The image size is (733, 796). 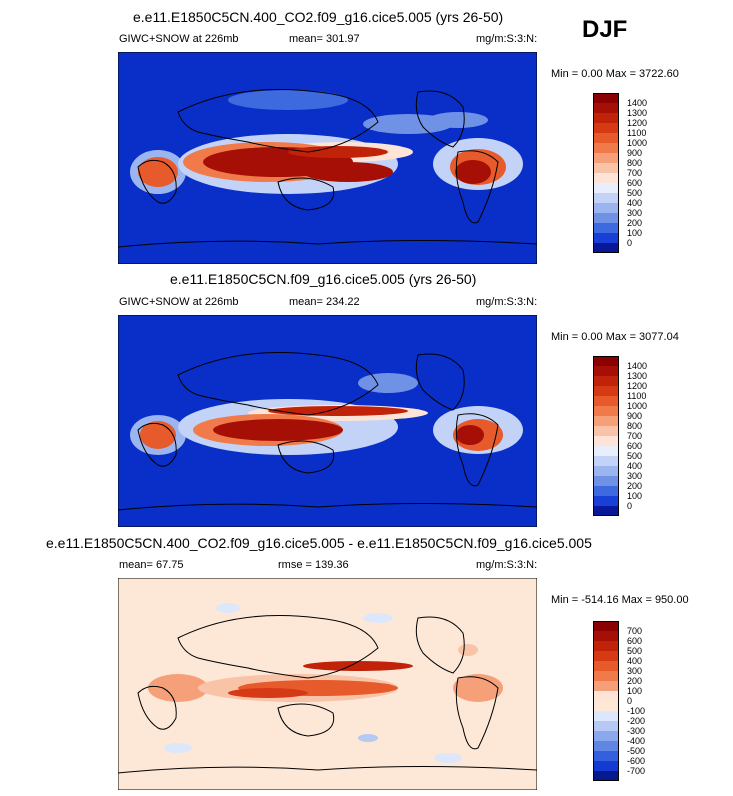 What do you see at coordinates (637, 113) in the screenshot?
I see `panel1-colorbar-label: 1300` at bounding box center [637, 113].